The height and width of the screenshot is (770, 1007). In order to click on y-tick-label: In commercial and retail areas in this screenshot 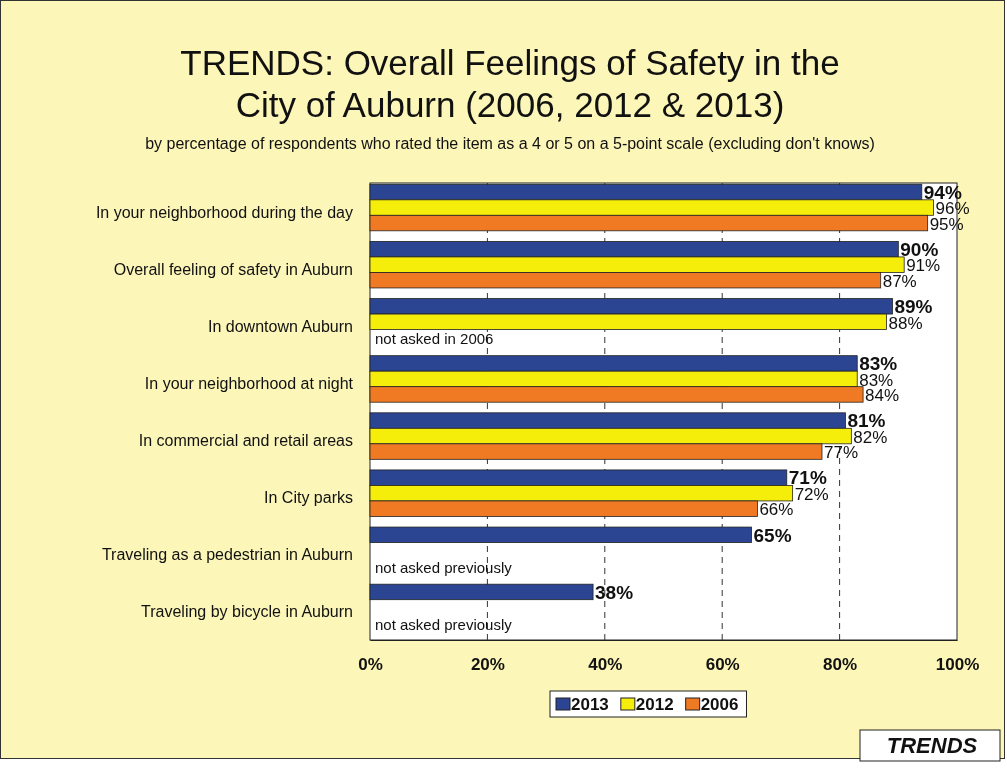, I will do `click(245, 441)`.